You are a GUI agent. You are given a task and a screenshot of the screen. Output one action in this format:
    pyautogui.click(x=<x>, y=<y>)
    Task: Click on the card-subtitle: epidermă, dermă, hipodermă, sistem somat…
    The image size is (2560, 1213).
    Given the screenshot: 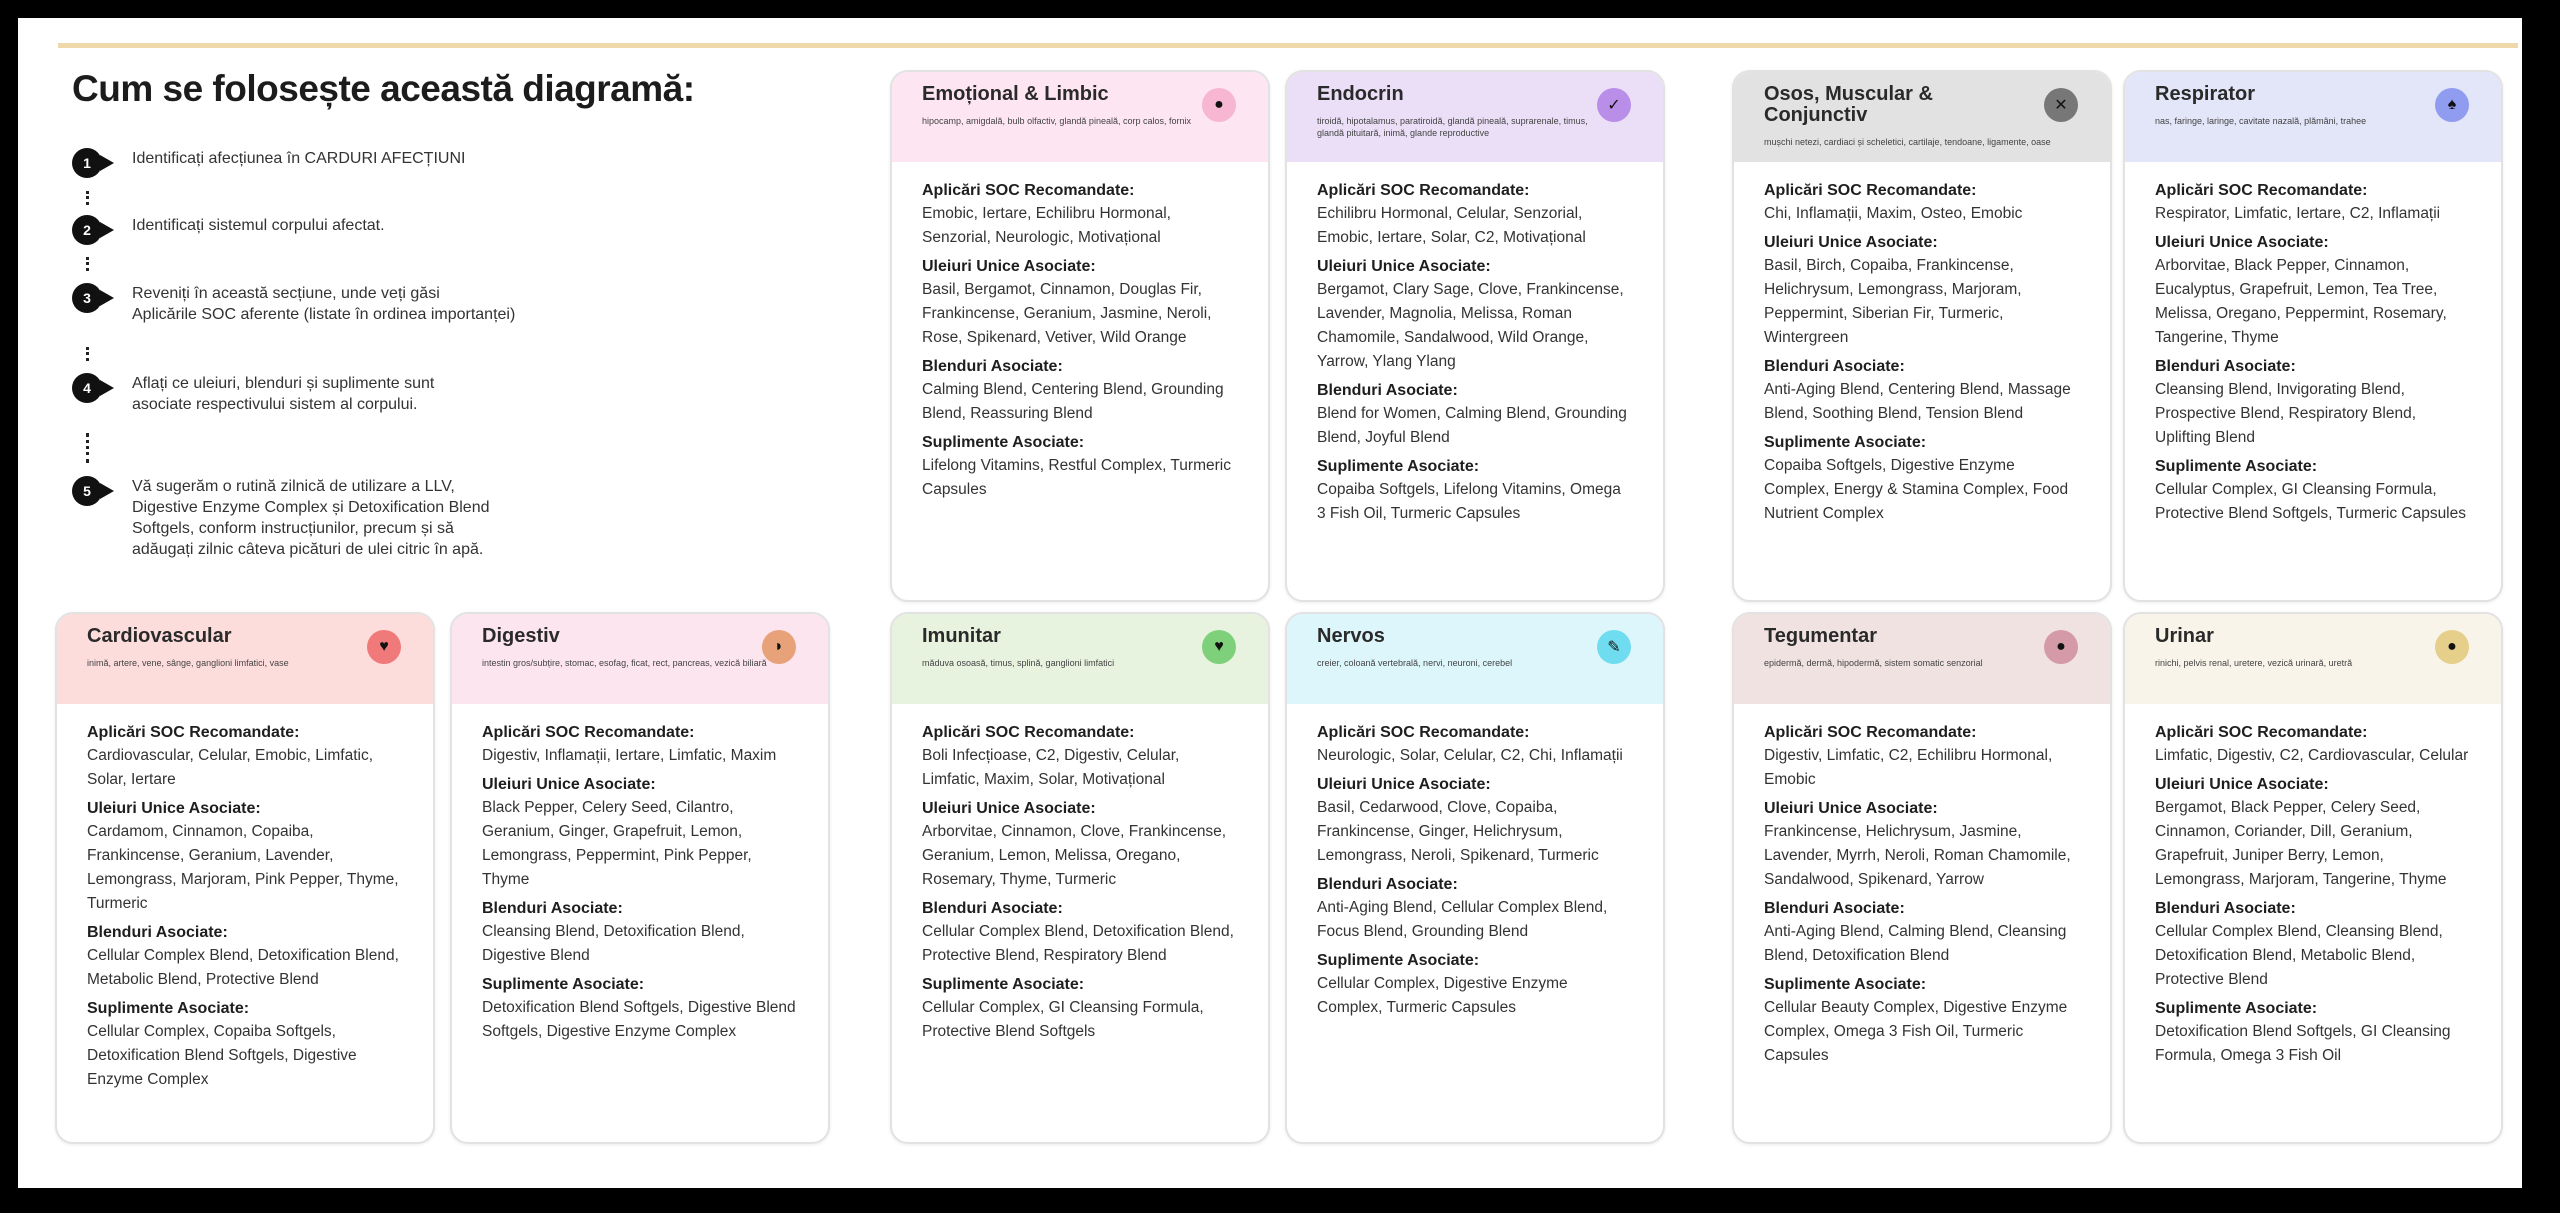 What is the action you would take?
    pyautogui.click(x=1873, y=663)
    